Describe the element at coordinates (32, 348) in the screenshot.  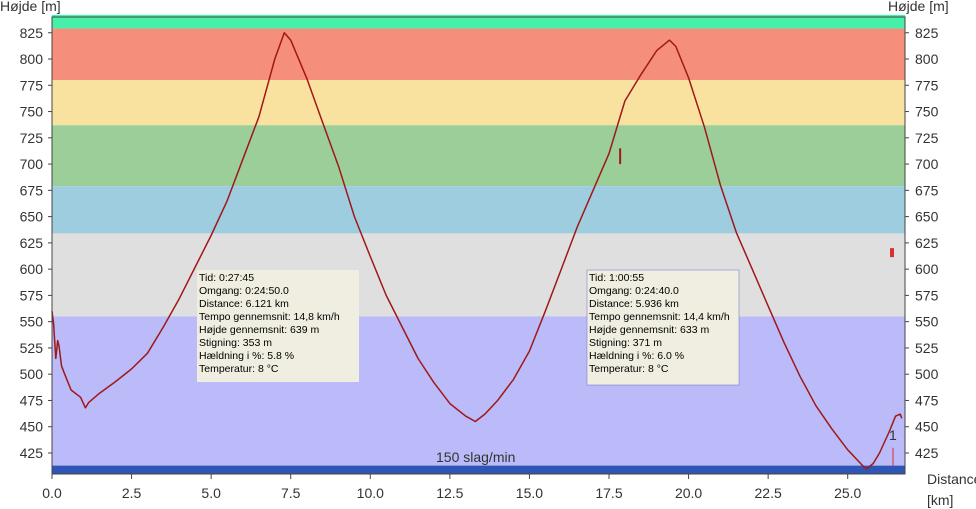
I see `y-tick-label-left: 525` at that location.